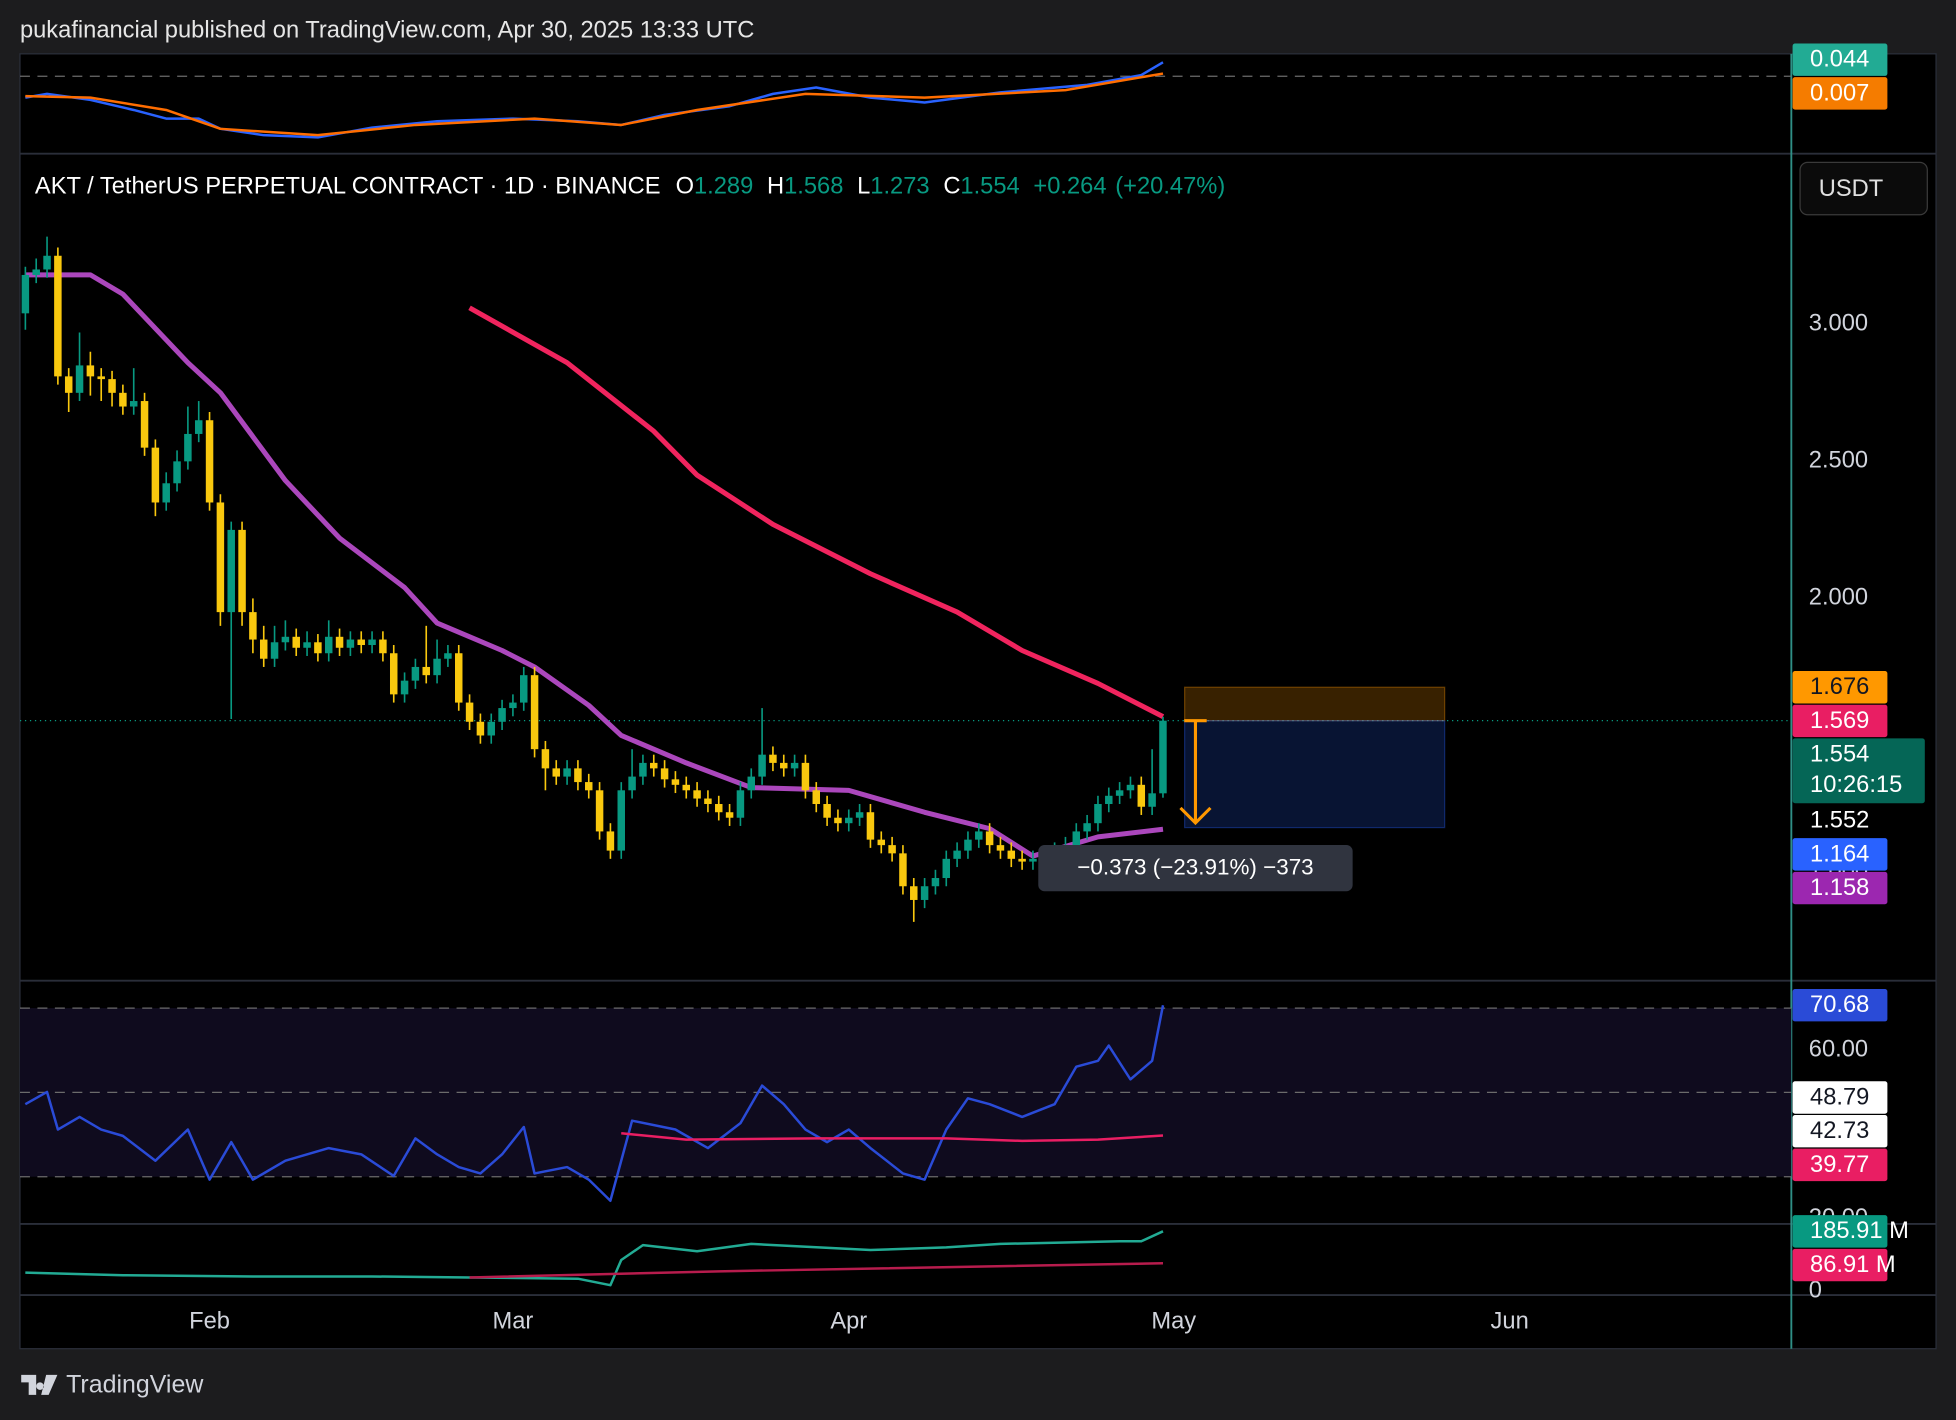 Image resolution: width=1956 pixels, height=1420 pixels. What do you see at coordinates (1856, 785) in the screenshot?
I see `countdown-text: 10:26:15` at bounding box center [1856, 785].